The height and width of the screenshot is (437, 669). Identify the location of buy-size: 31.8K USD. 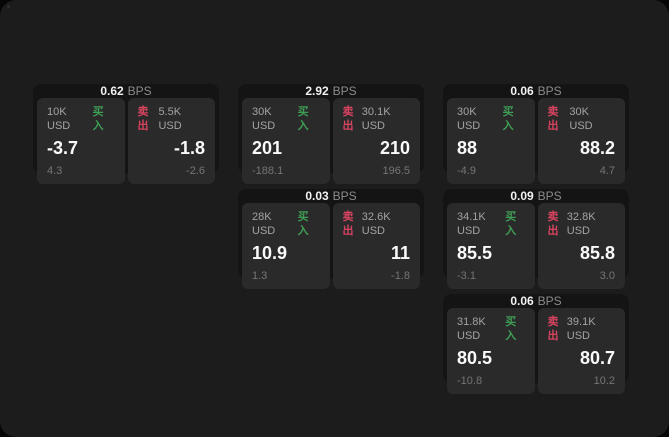
(471, 329).